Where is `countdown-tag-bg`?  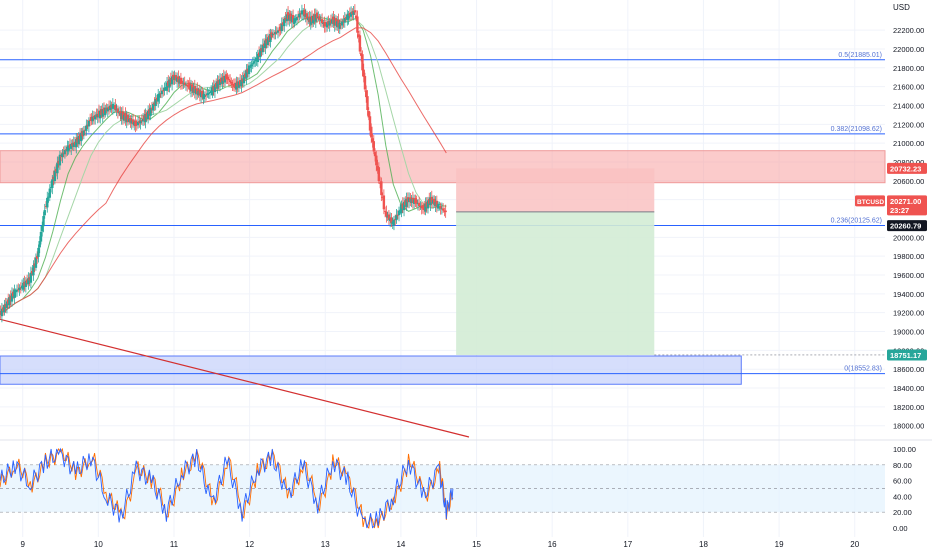
countdown-tag-bg is located at coordinates (907, 210).